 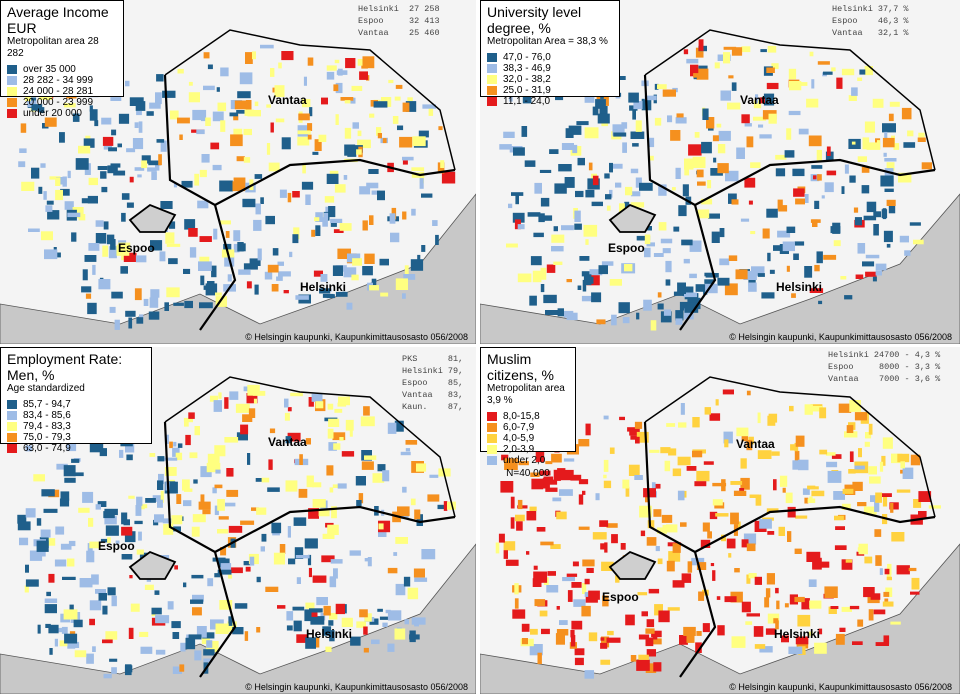 I want to click on stats-line: Helsinki 79,, so click(x=433, y=371).